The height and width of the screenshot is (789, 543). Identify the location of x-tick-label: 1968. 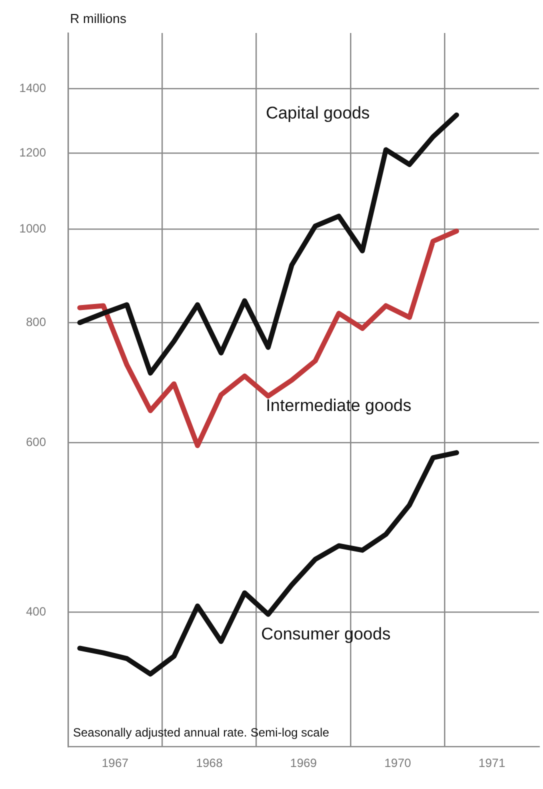
(209, 763).